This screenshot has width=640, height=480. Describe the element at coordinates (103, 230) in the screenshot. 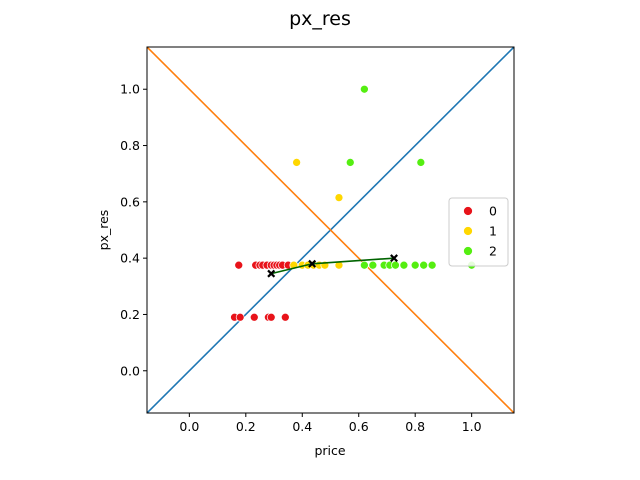

I see `y-axis-label: px_res` at that location.